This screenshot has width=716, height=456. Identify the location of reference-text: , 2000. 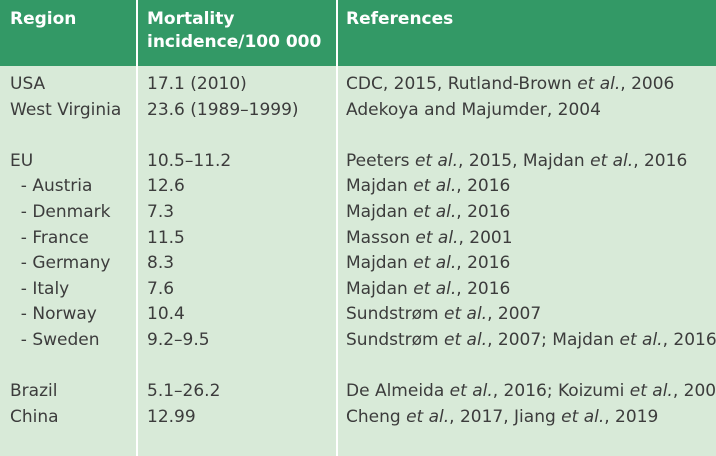
(694, 391).